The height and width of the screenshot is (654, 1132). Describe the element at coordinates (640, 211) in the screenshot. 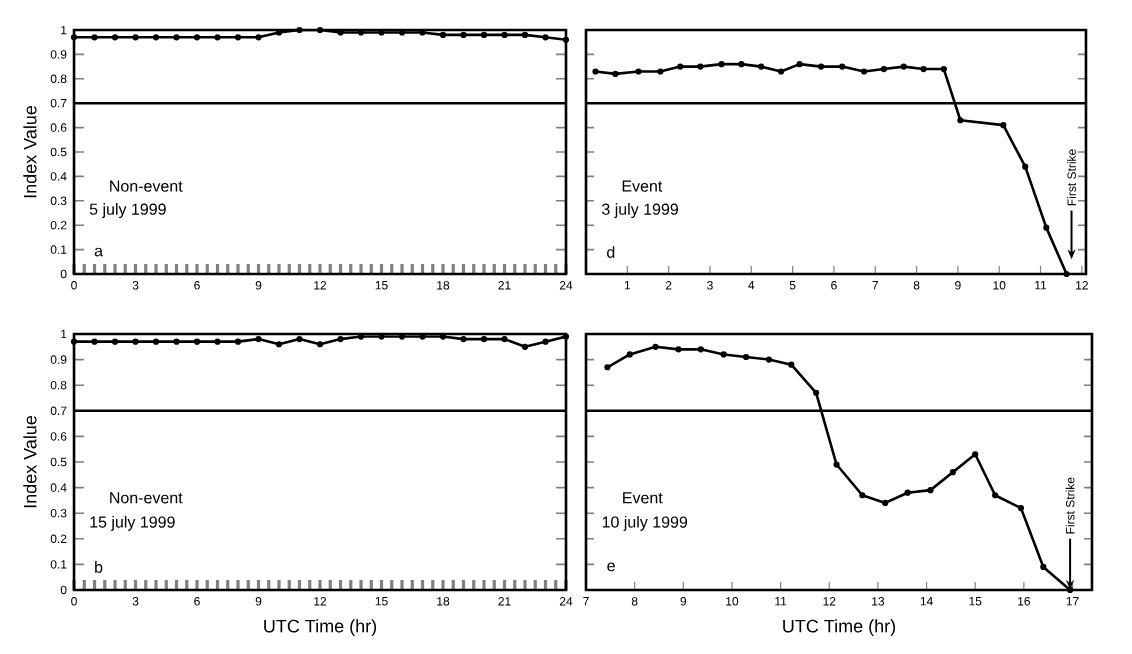

I see `annotation: 3 july 1999` at that location.